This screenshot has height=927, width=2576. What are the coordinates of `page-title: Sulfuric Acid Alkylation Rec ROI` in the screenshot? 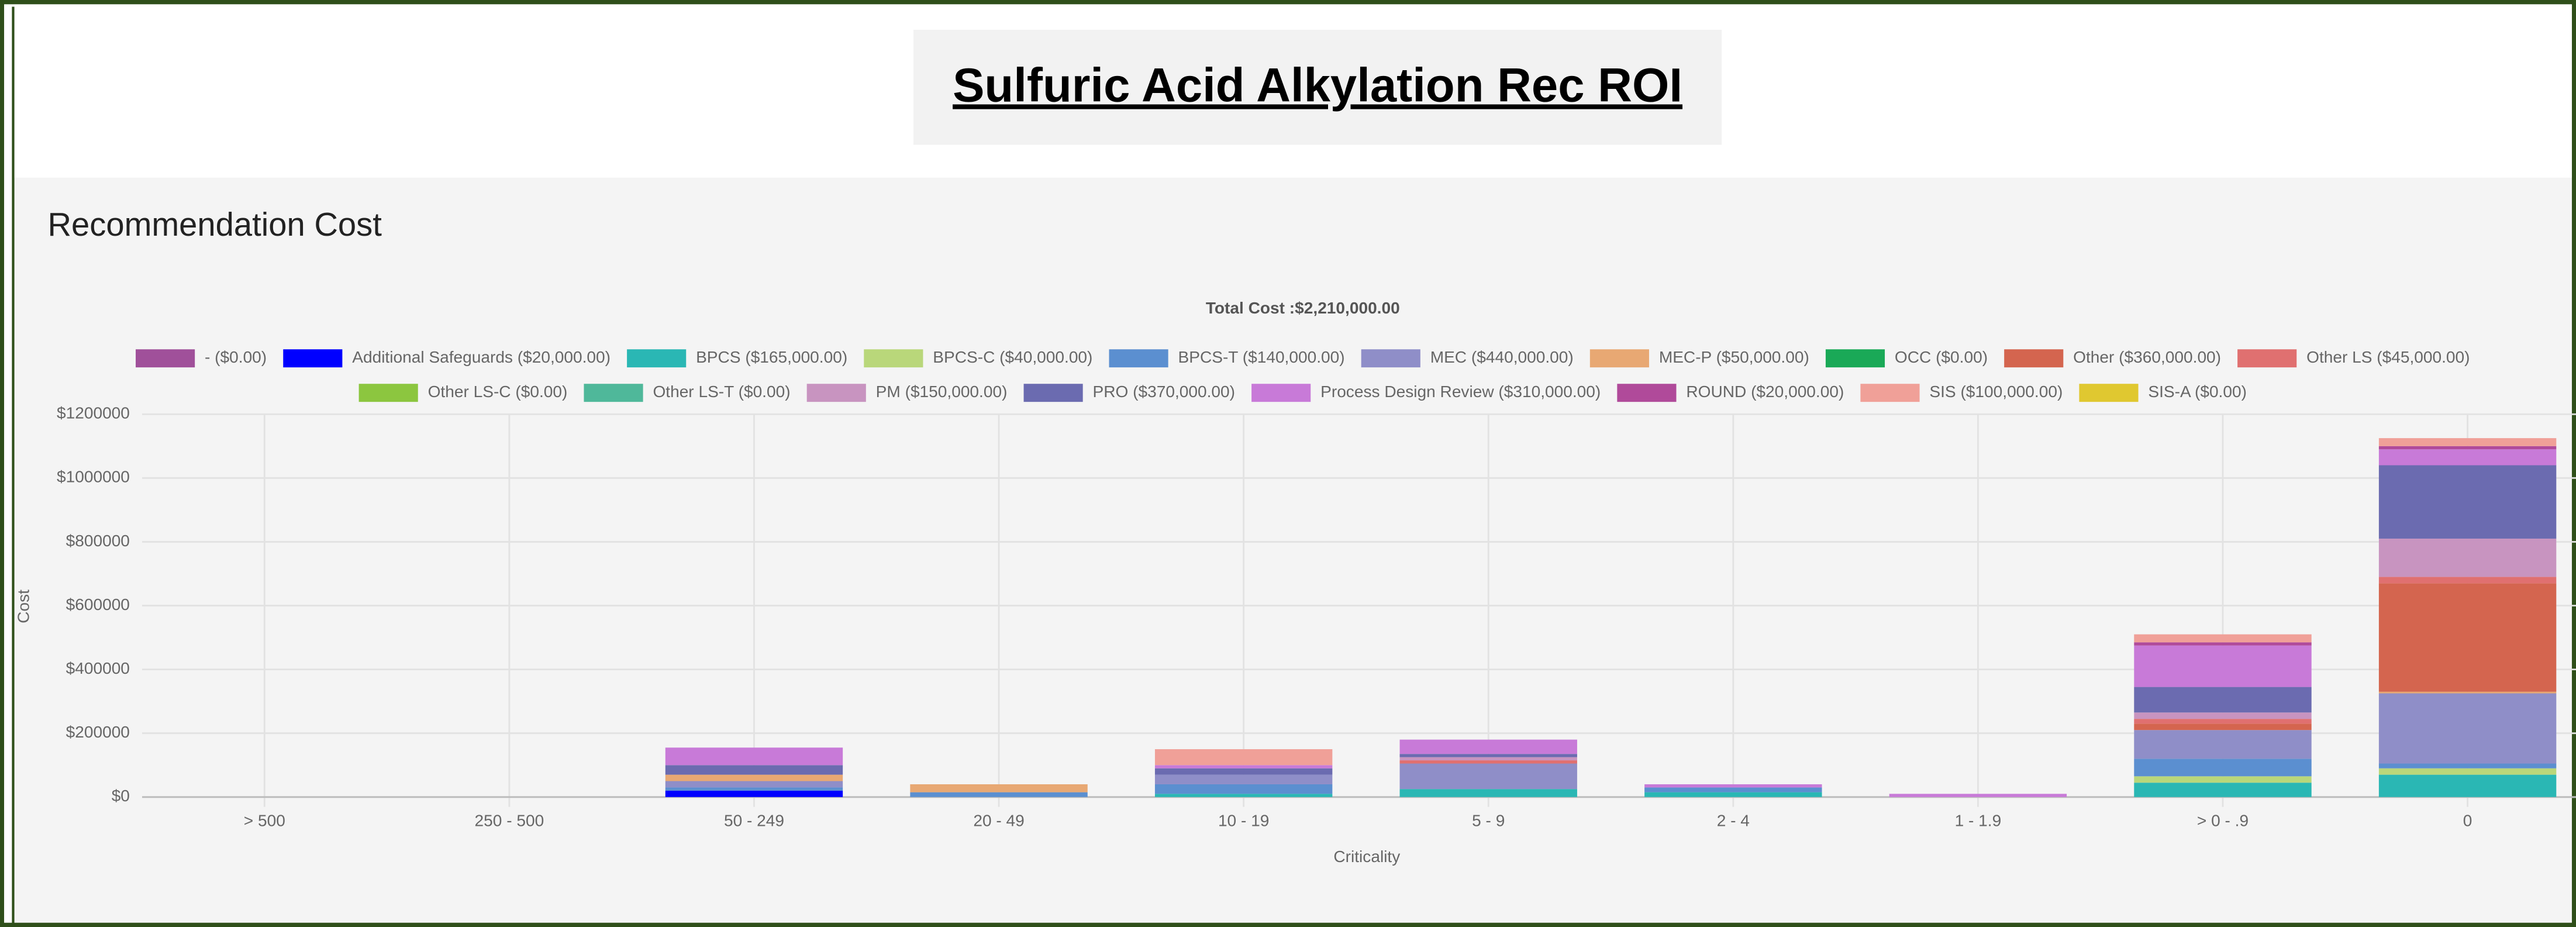 It's located at (1317, 85).